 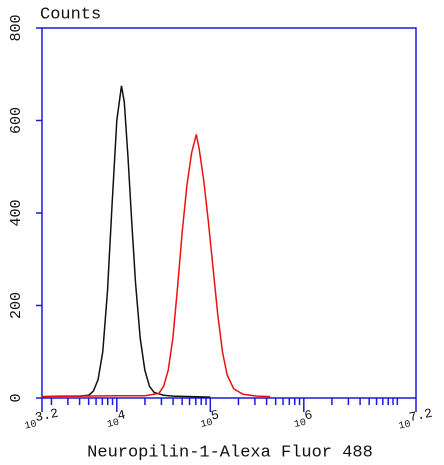 I want to click on y-tick-label: 600, so click(x=16, y=120).